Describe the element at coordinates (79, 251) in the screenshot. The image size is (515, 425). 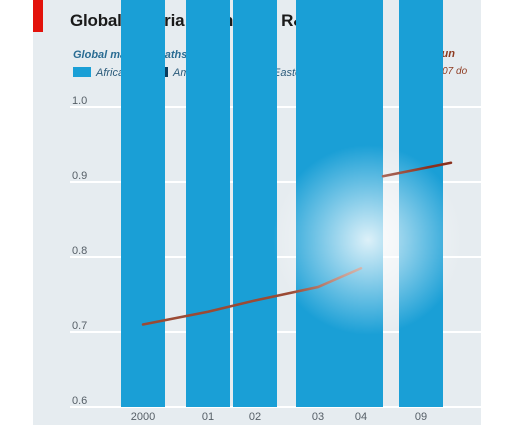
I see `y-tick-label: 0.8` at that location.